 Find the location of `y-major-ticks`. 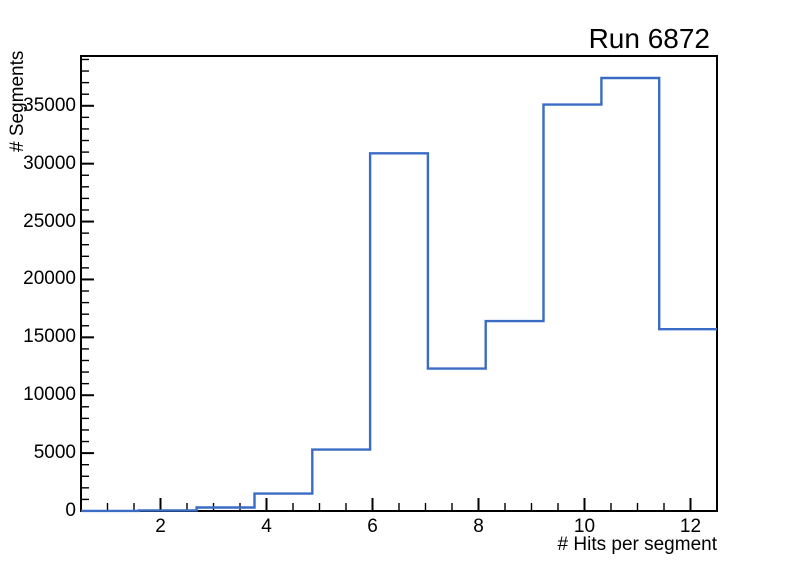

y-major-ticks is located at coordinates (87, 308).